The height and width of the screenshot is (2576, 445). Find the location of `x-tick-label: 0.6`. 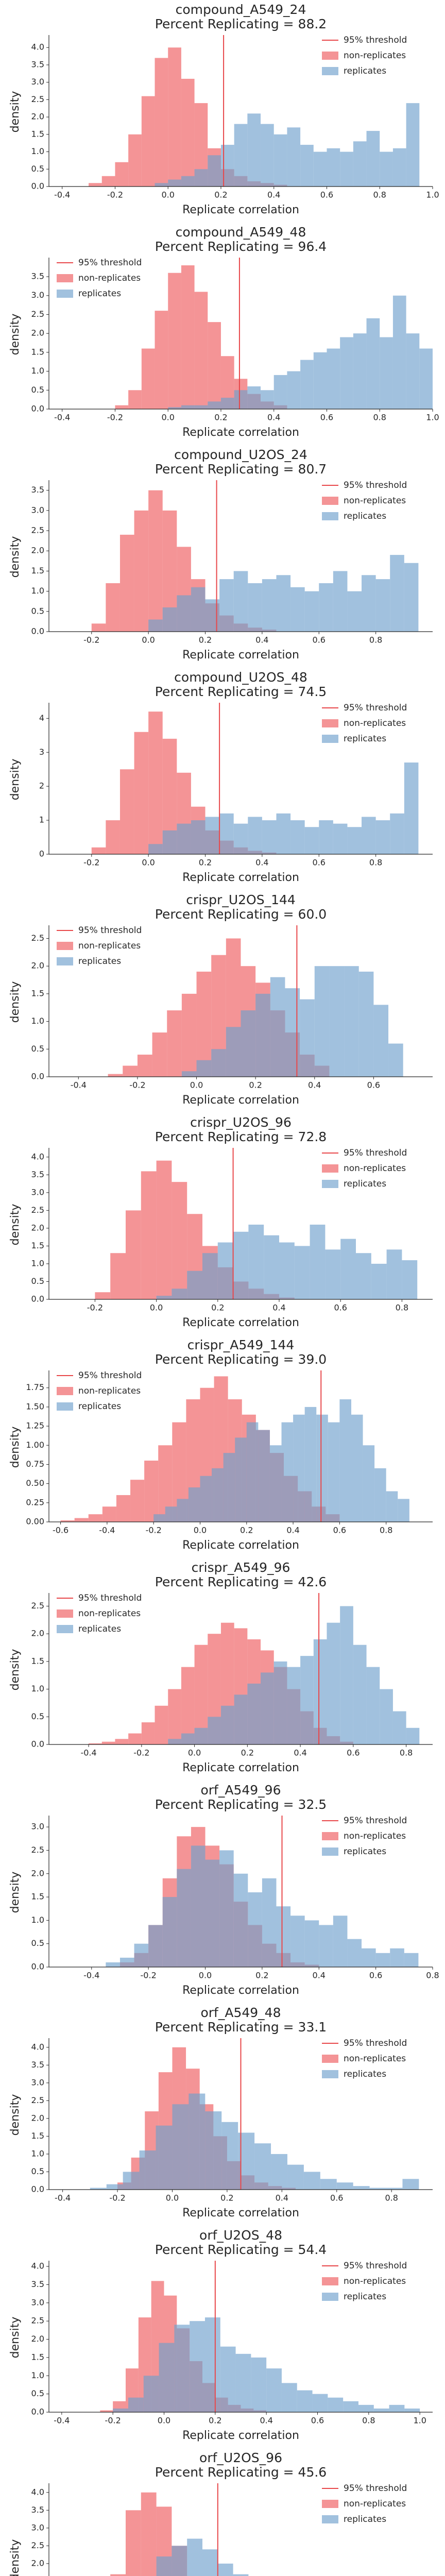

x-tick-label: 0.6 is located at coordinates (326, 417).